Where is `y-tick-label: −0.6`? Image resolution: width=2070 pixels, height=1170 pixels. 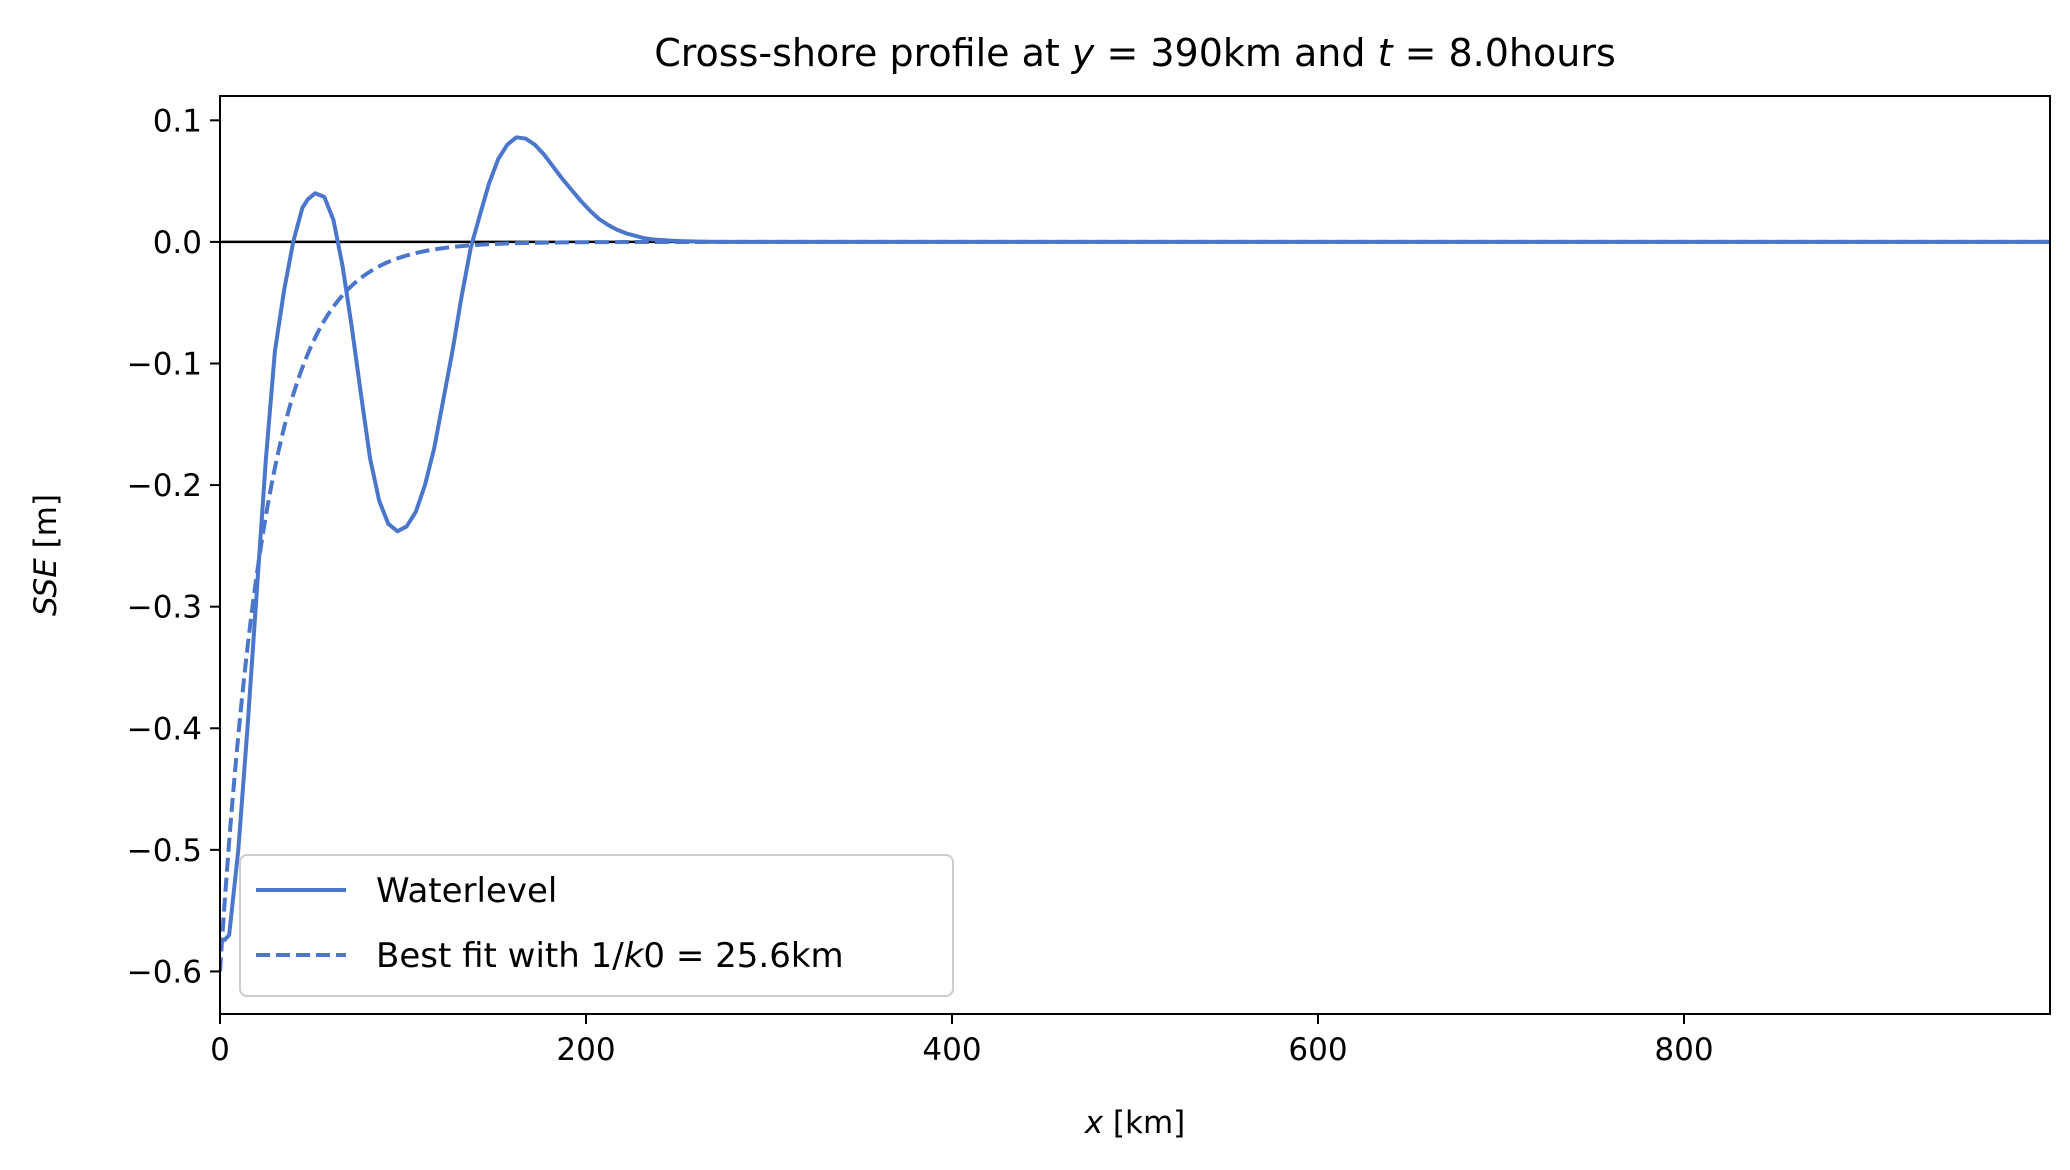
y-tick-label: −0.6 is located at coordinates (164, 972).